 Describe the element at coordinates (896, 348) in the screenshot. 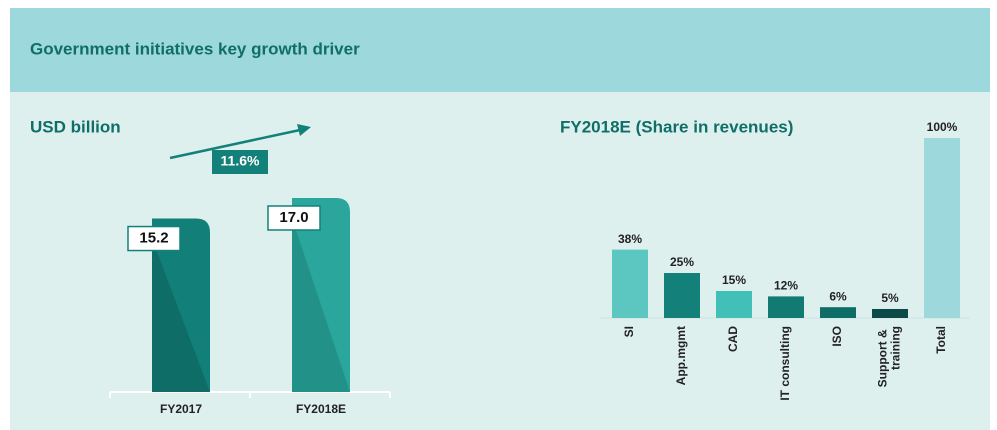

I see `label-line: training` at that location.